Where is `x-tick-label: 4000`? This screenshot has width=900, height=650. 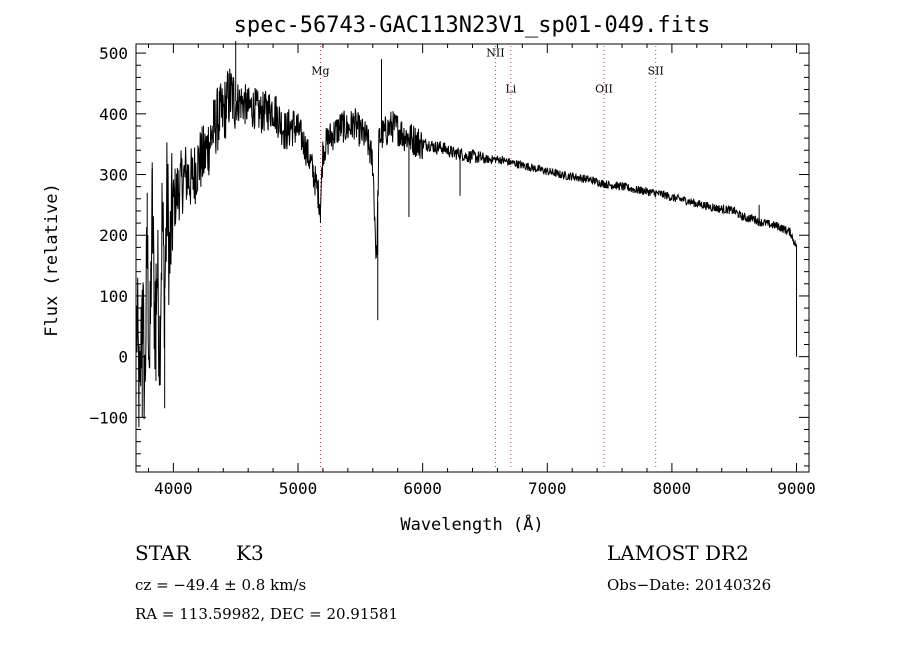 x-tick-label: 4000 is located at coordinates (173, 488).